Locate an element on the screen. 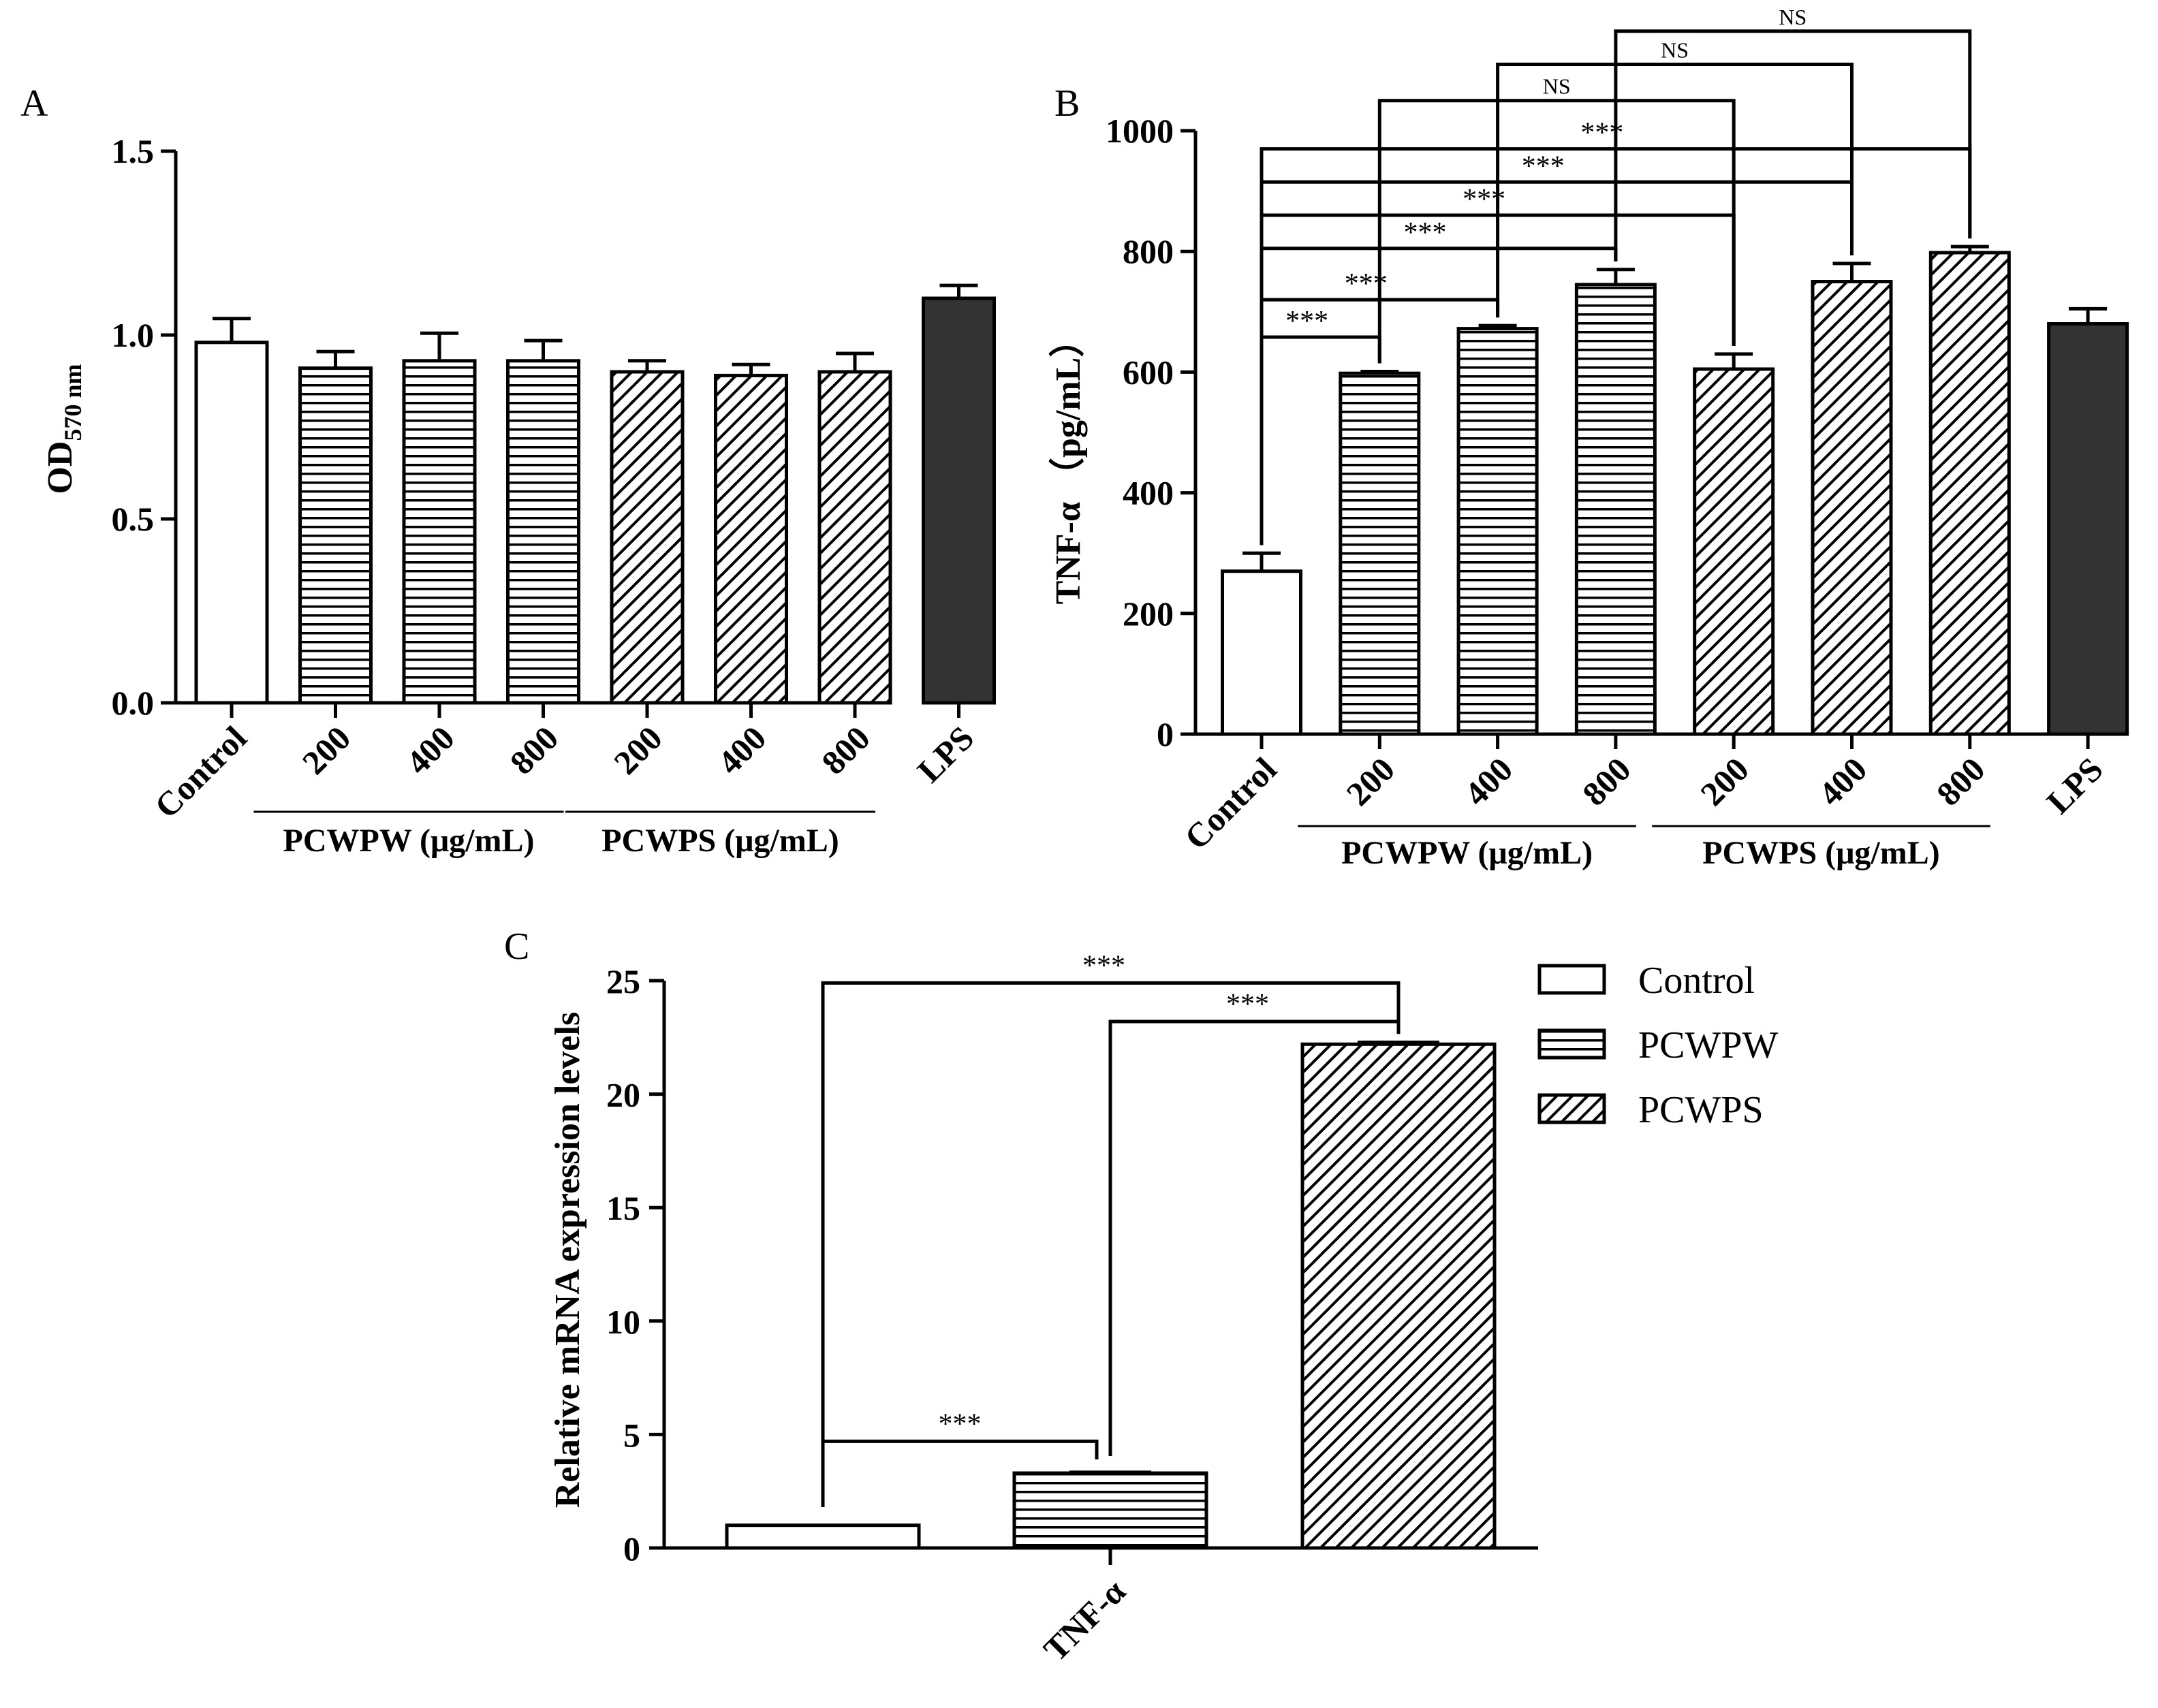 This screenshot has height=1708, width=2158. y-axis-label: OD570 nm is located at coordinates (64, 429).